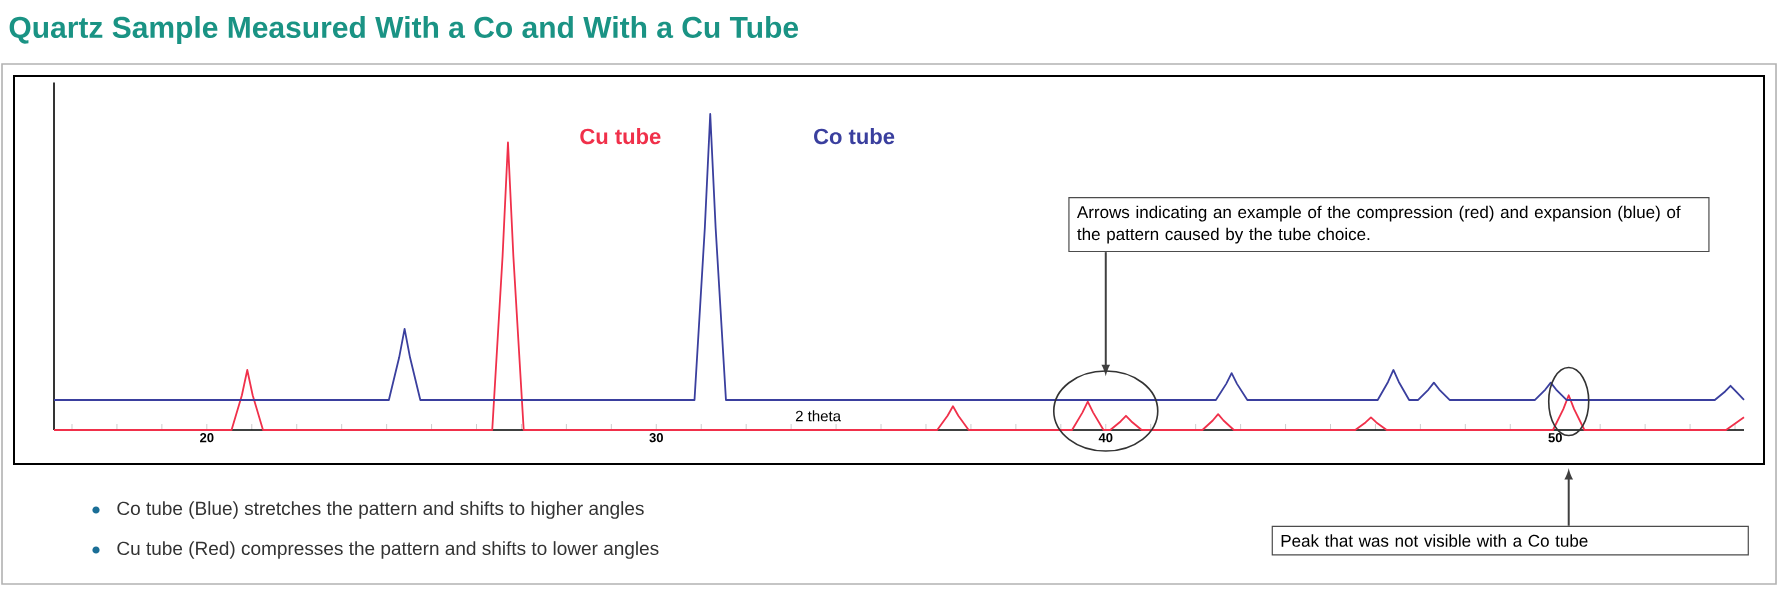  I want to click on text: Co tube, so click(854, 136).